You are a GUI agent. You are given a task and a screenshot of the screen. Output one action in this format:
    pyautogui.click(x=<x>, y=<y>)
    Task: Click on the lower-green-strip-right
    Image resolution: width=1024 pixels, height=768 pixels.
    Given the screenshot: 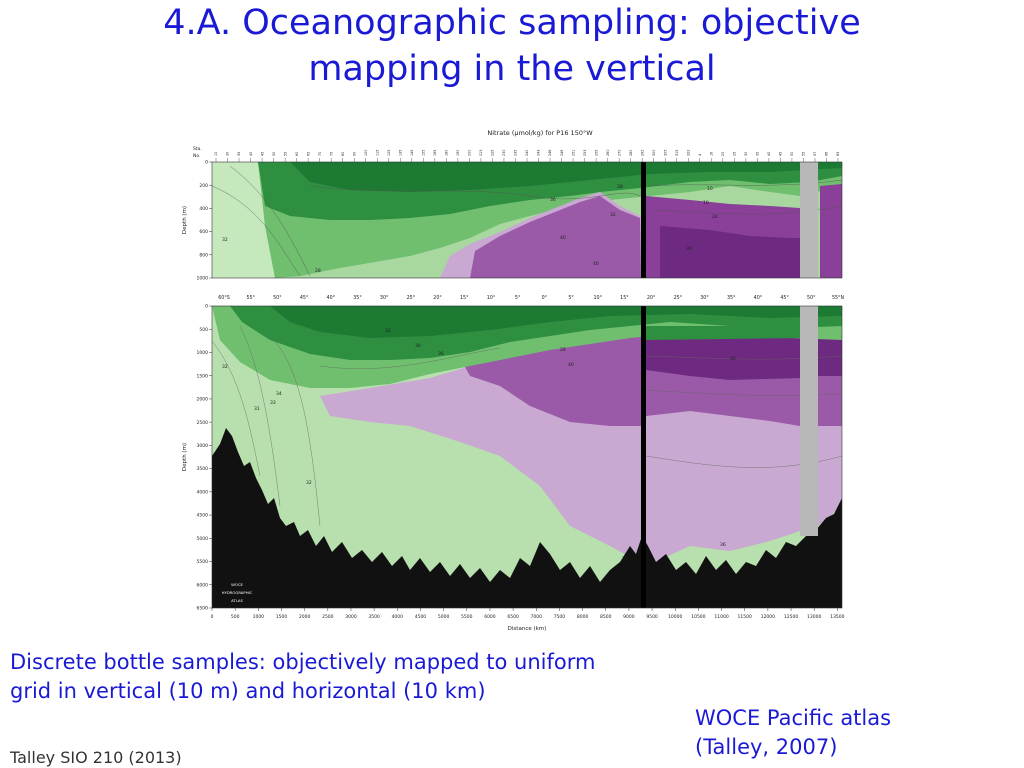 What is the action you would take?
    pyautogui.click(x=723, y=333)
    